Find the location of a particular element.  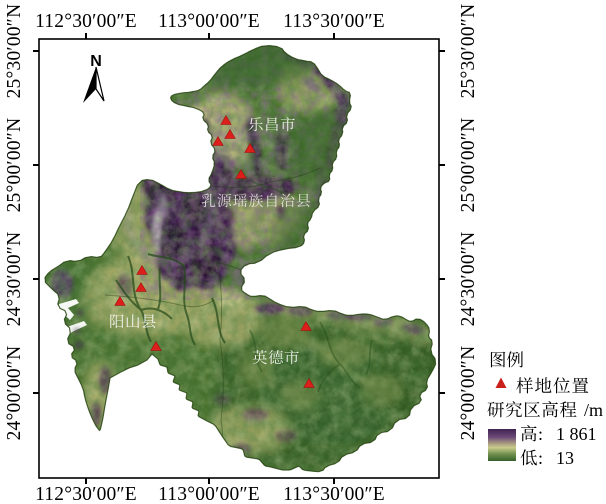

svg-text: N is located at coordinates (96, 61).